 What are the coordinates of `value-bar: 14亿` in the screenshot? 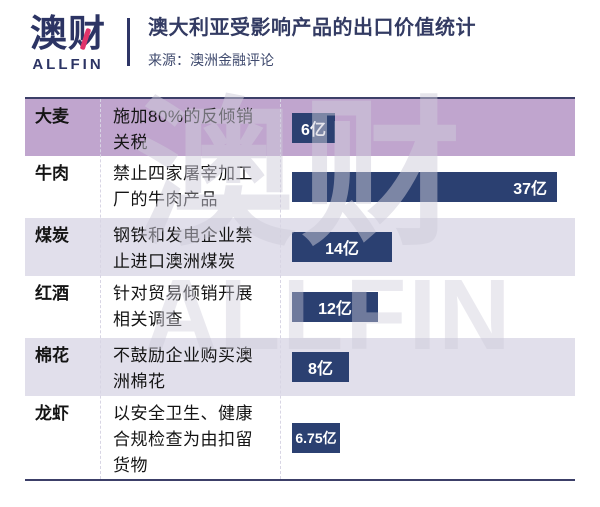 It's located at (342, 247).